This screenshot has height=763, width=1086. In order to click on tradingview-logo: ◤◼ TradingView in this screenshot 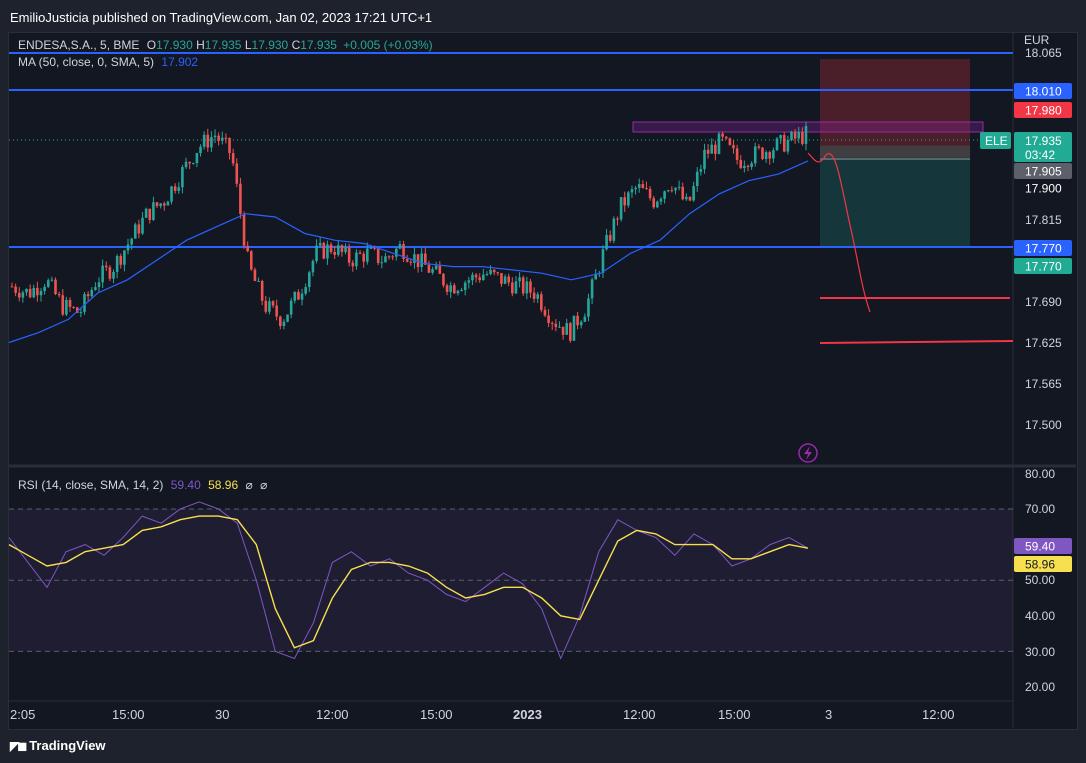, I will do `click(58, 745)`.